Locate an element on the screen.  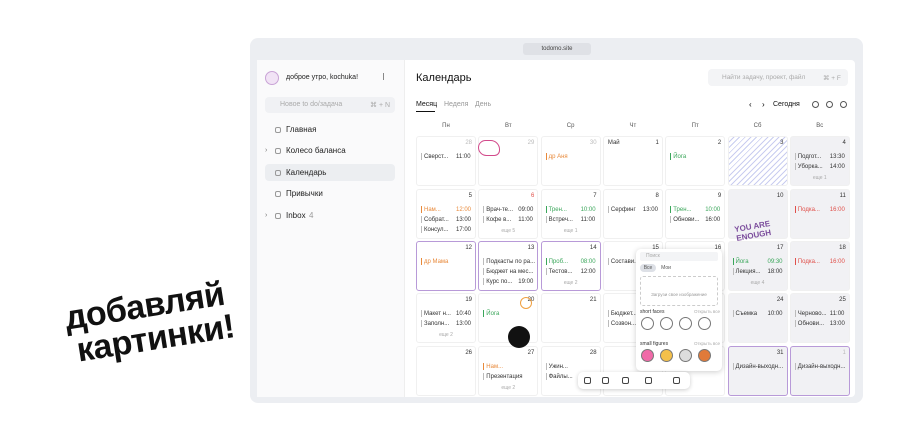
nav-label: Календарь is located at coordinates (306, 172).